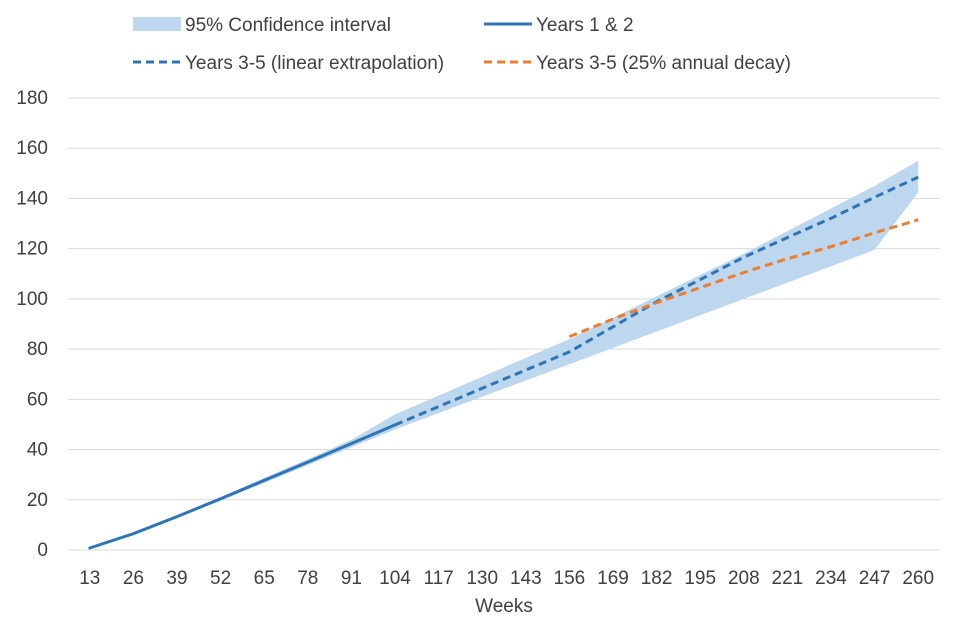 The width and height of the screenshot is (960, 640). I want to click on y-tick-label: 160, so click(32, 148).